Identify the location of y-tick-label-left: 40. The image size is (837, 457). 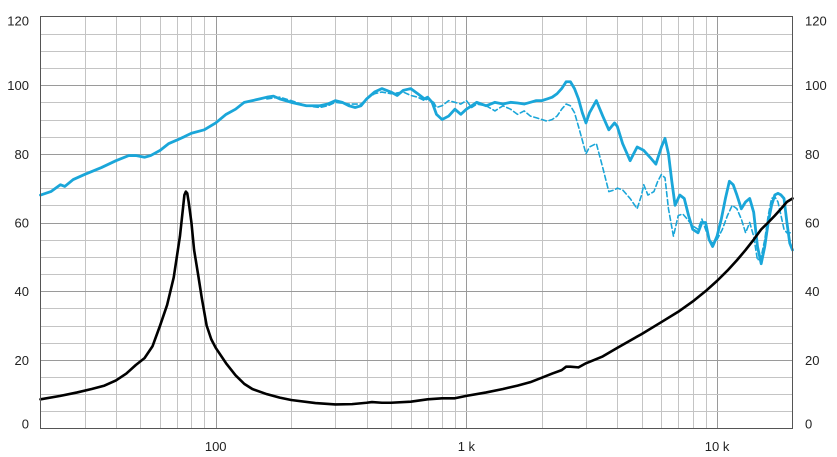
(22, 291).